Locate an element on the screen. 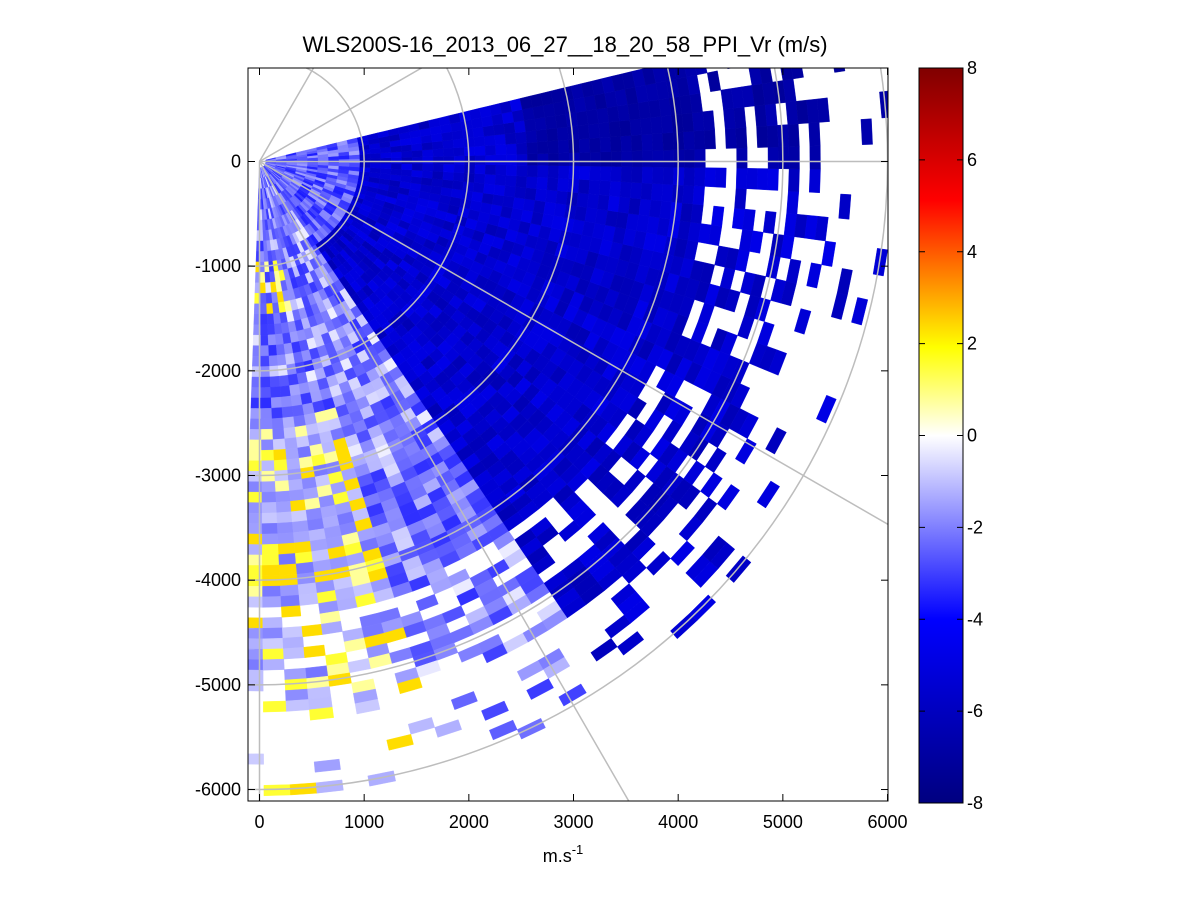 This screenshot has width=1201, height=901. x-axis-label: m.s-1 is located at coordinates (563, 854).